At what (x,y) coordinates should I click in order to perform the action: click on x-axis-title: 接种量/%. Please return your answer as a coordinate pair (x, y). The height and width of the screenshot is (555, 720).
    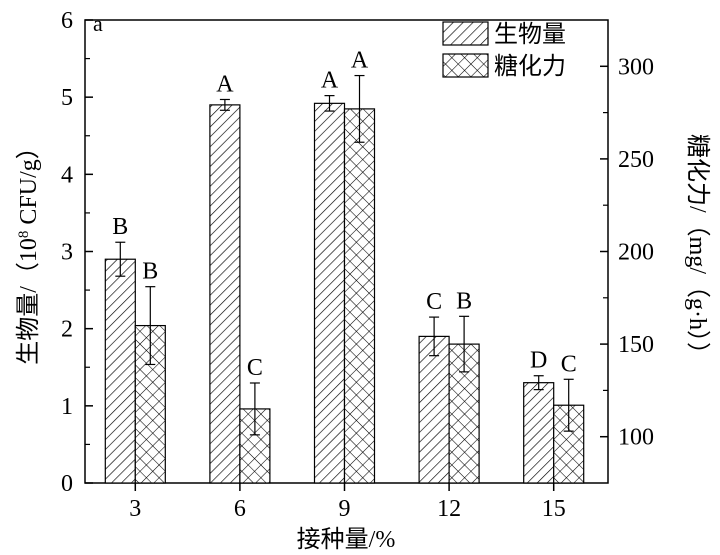
    Looking at the image, I should click on (346, 539).